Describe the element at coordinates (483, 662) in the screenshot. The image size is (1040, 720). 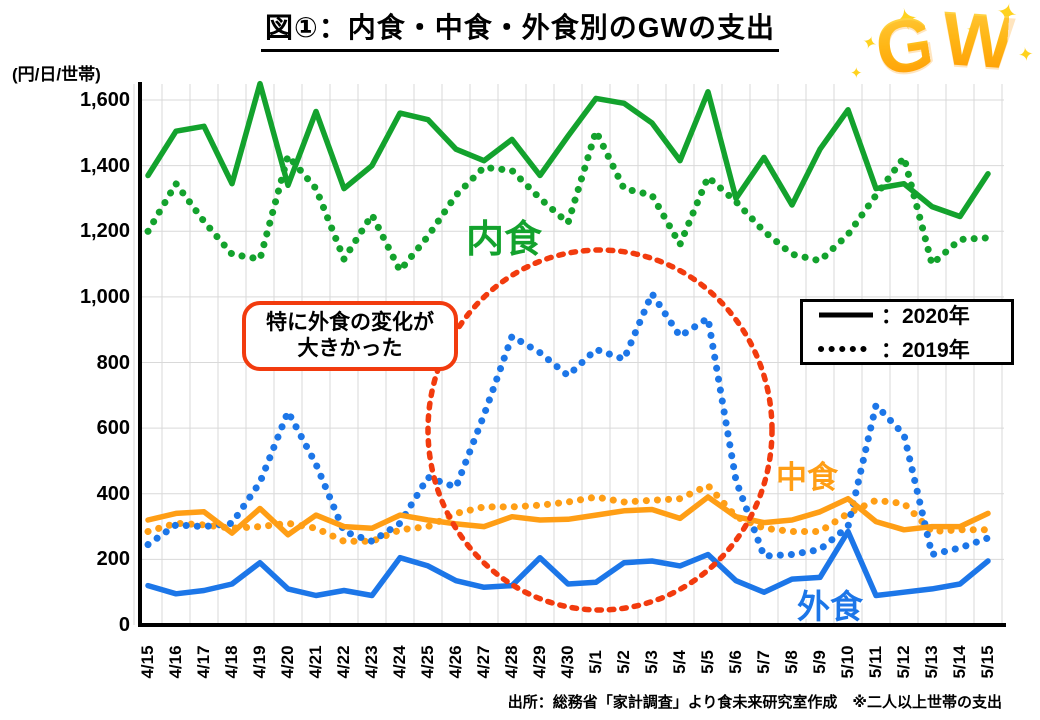
I see `x-tick-label-4-27: 4/27` at that location.